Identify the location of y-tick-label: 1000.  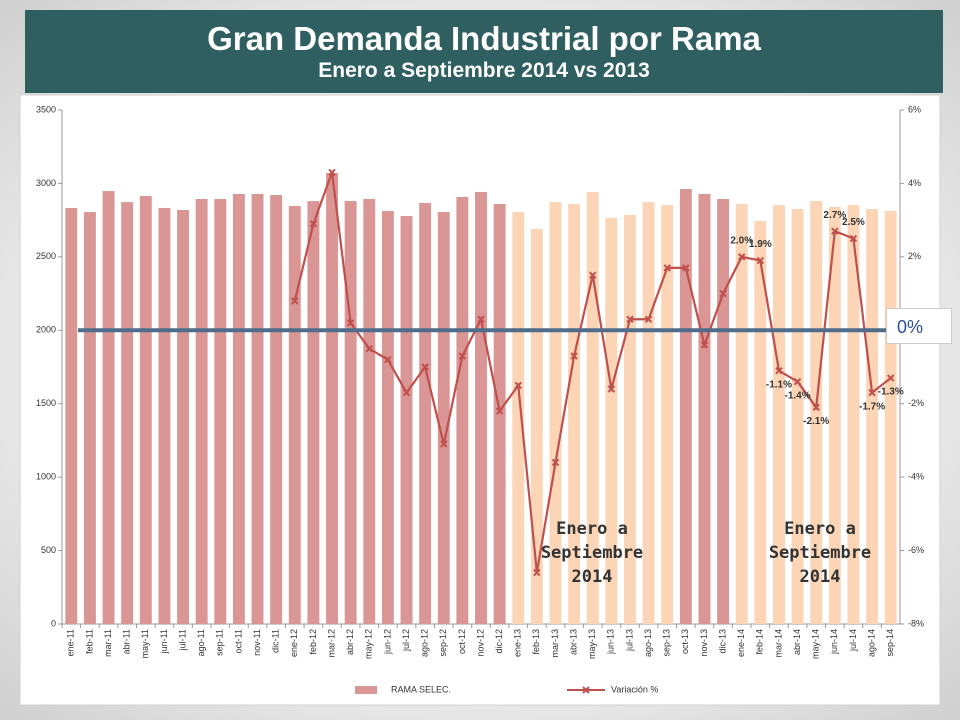
(46, 477).